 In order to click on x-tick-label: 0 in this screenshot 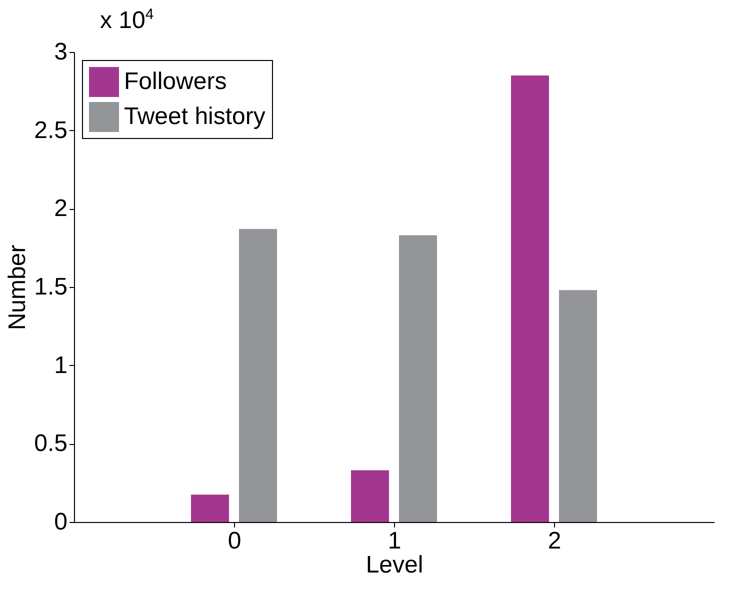, I will do `click(235, 541)`.